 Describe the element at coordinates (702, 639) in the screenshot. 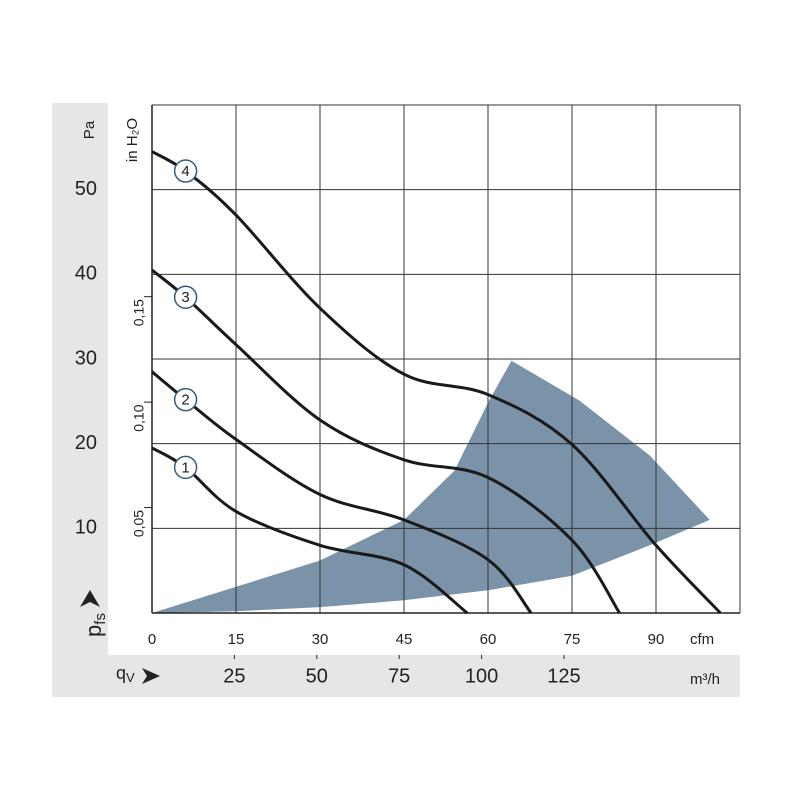

I see `x-unit: cfm` at that location.